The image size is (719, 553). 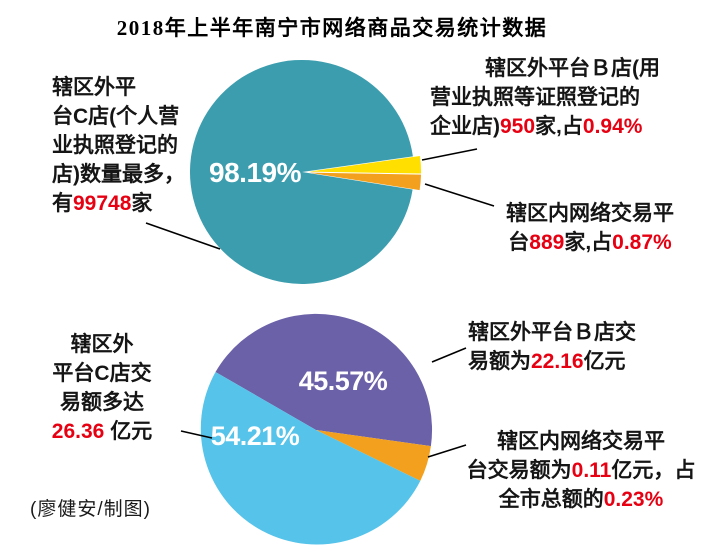 I want to click on label-amount-value: 0.11, so click(x=591, y=470).